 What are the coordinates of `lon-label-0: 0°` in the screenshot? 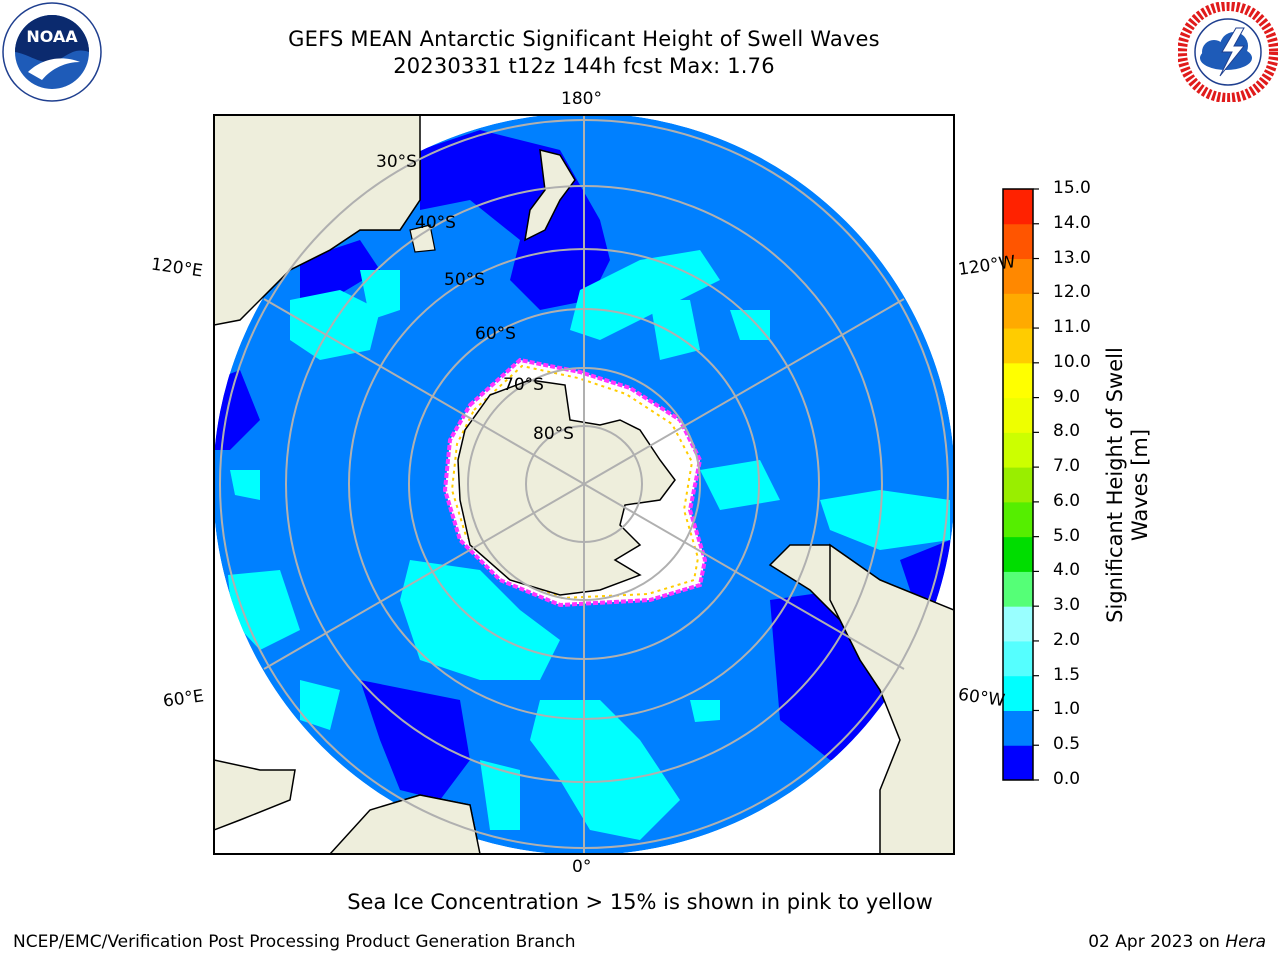 It's located at (582, 867).